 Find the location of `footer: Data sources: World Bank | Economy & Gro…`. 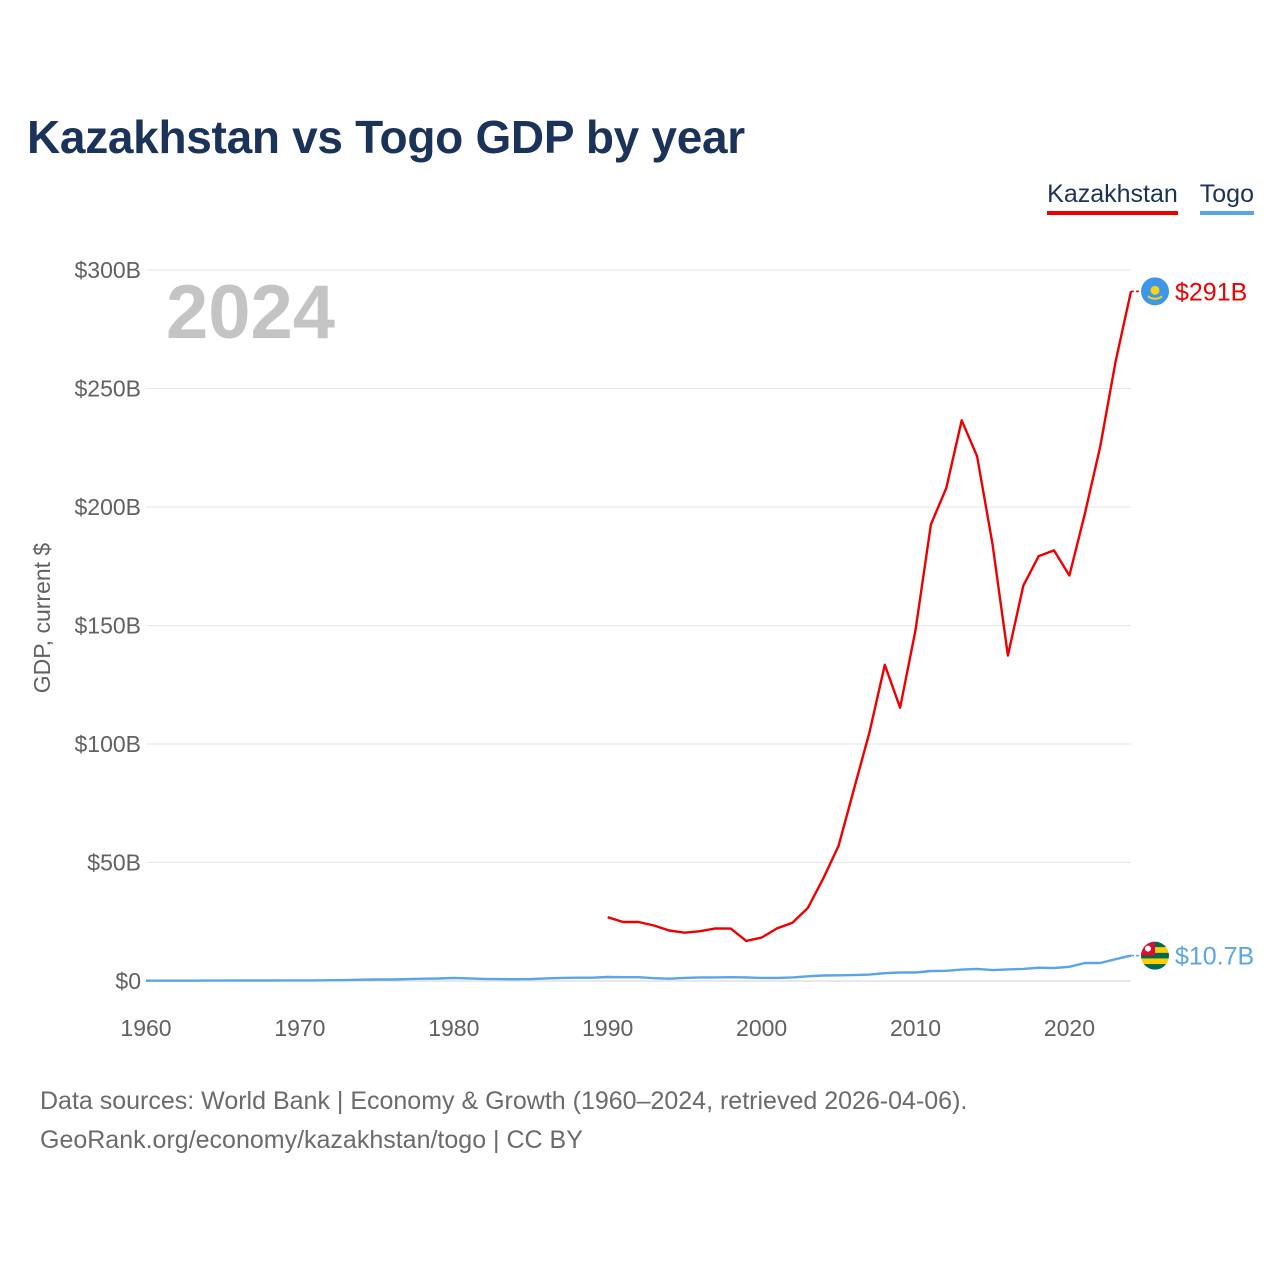

footer: Data sources: World Bank | Economy & Gro… is located at coordinates (503, 1121).